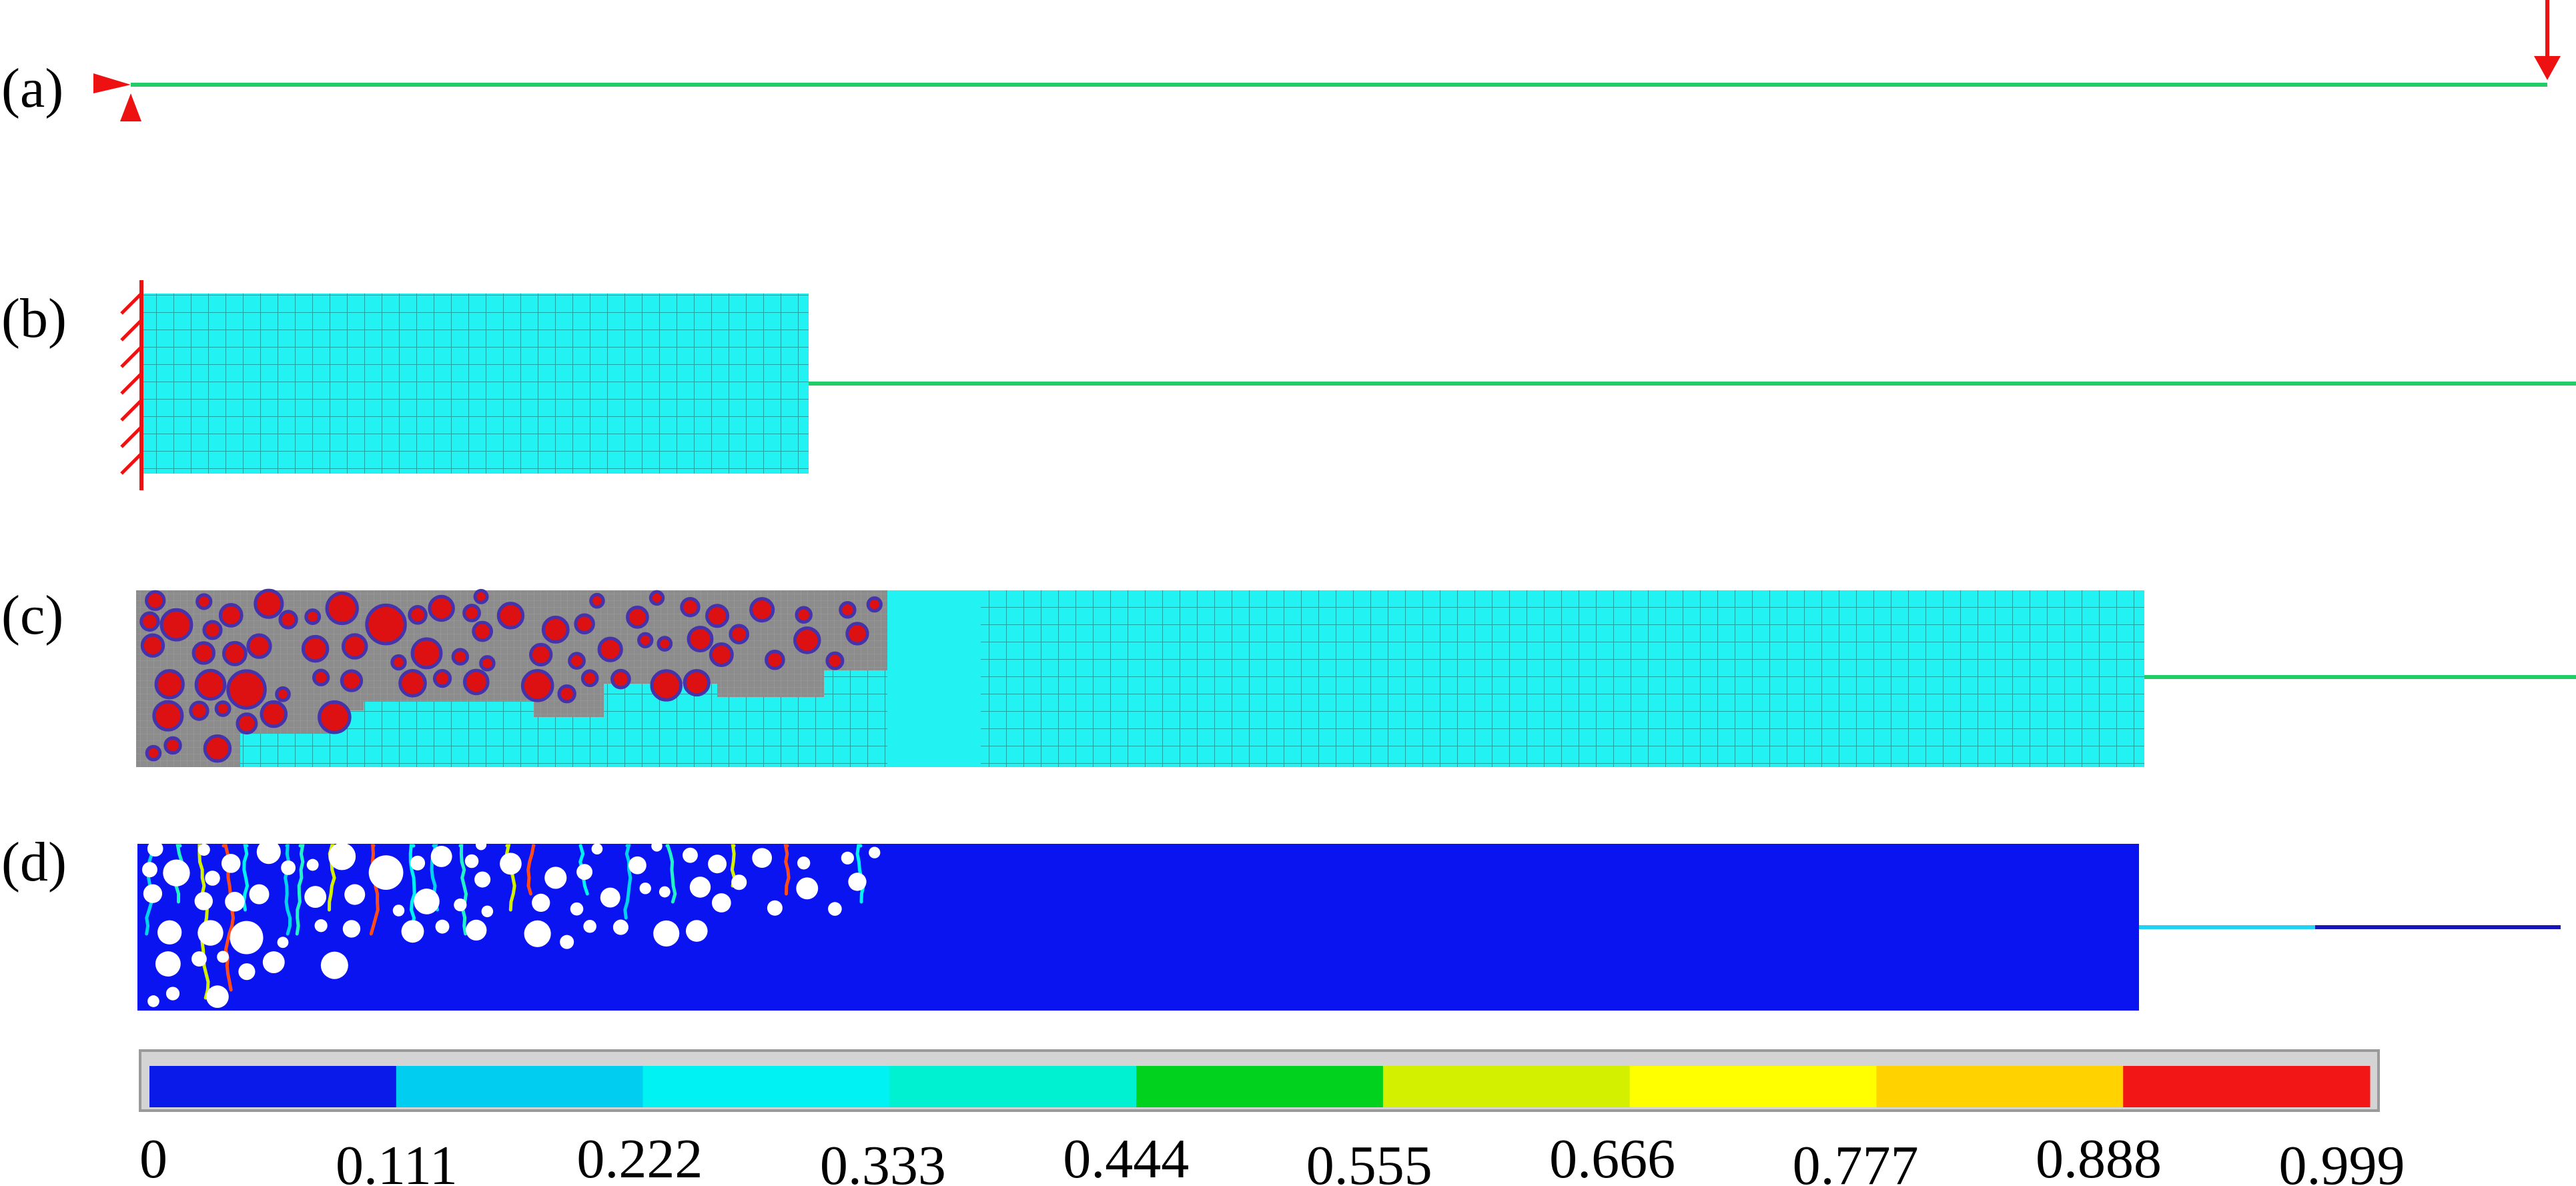 Image resolution: width=2576 pixels, height=1186 pixels. What do you see at coordinates (1260, 1086) in the screenshot?
I see `colorbar-segments` at bounding box center [1260, 1086].